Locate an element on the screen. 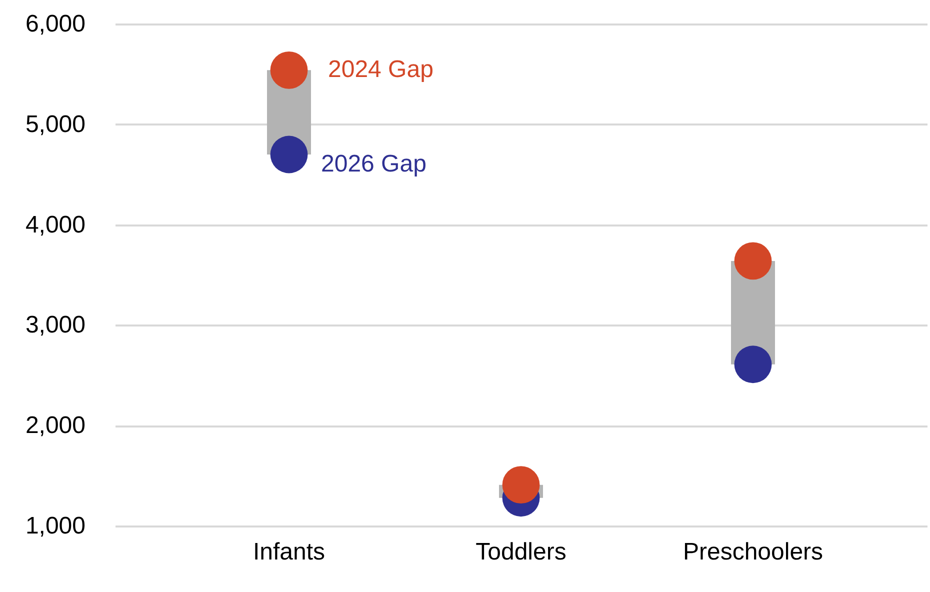  x-tick-label: Preschoolers is located at coordinates (753, 552).